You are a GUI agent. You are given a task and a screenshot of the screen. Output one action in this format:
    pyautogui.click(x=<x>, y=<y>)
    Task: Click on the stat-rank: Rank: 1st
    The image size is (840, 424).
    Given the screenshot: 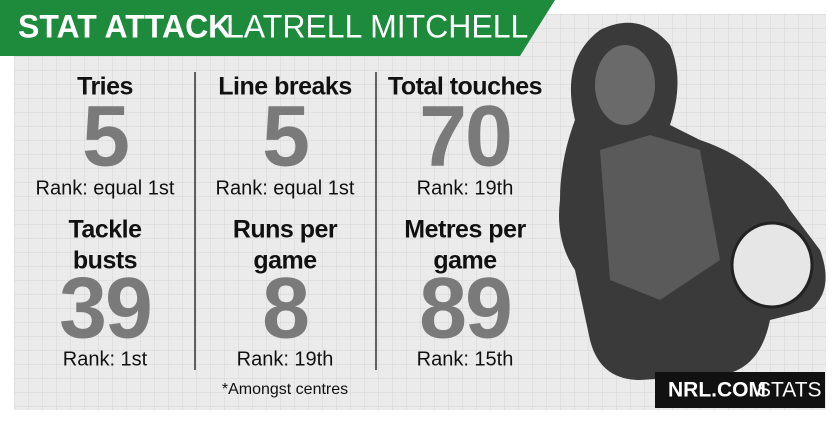 What is the action you would take?
    pyautogui.click(x=105, y=359)
    